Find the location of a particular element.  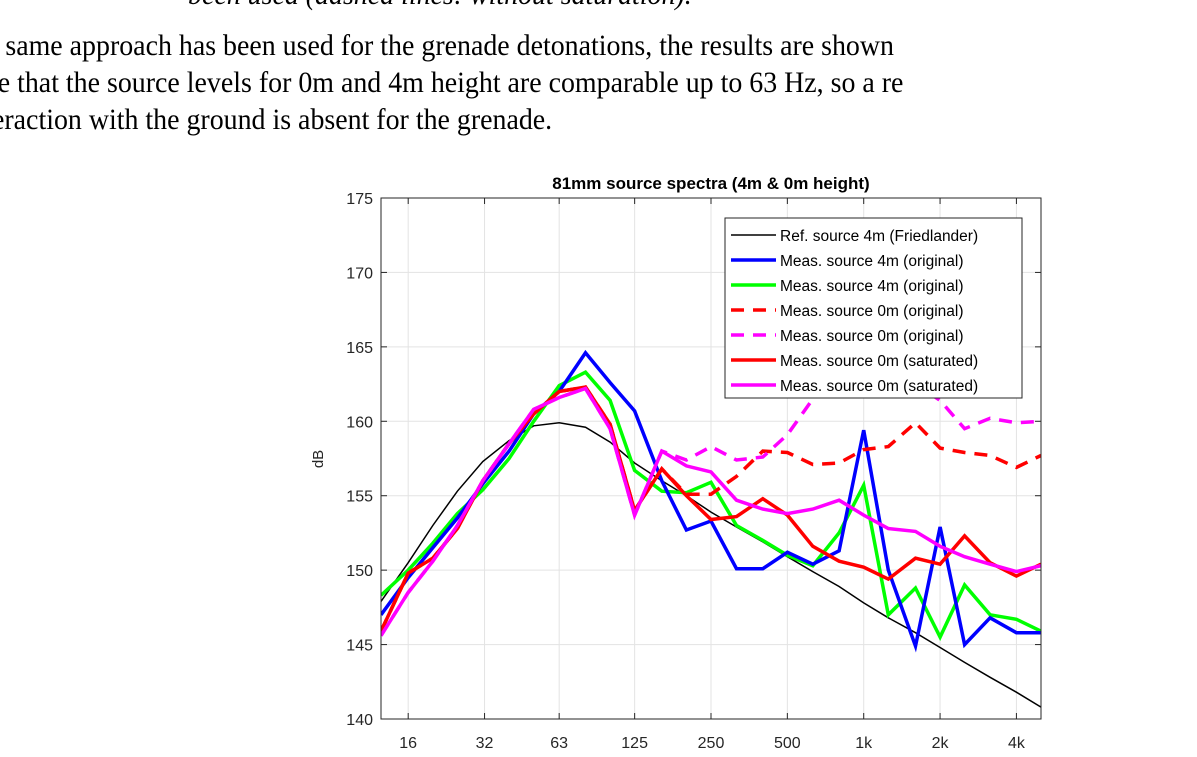

y-tick-label: 150 is located at coordinates (359, 571).